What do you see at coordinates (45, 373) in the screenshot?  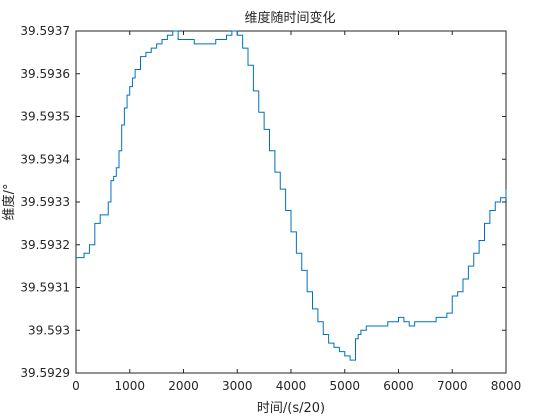 I see `y-tick-label: 39.5929` at bounding box center [45, 373].